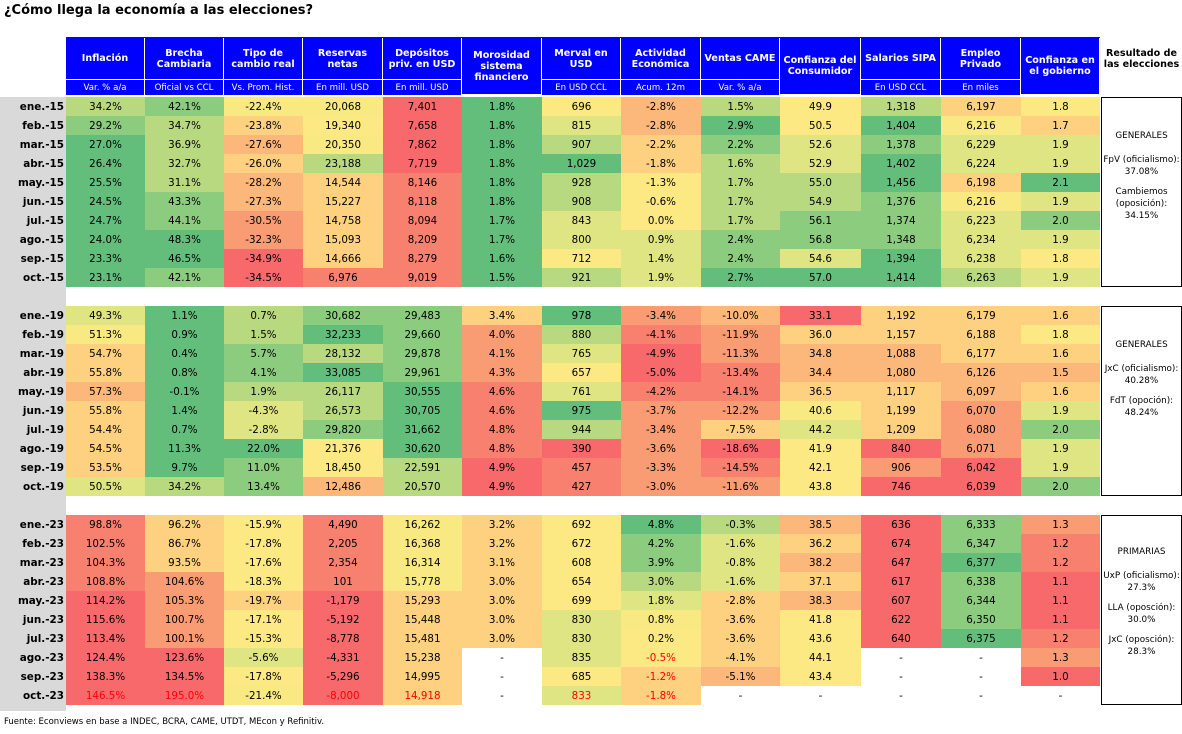 The height and width of the screenshot is (734, 1182). What do you see at coordinates (981, 258) in the screenshot?
I see `table-cell: 6,238` at bounding box center [981, 258].